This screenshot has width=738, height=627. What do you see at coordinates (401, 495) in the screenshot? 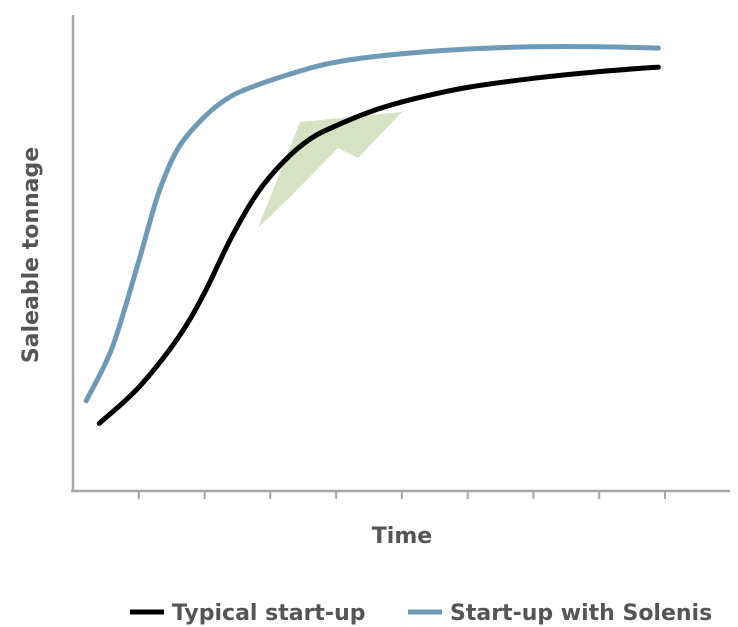
I see `x-axis-ticks` at bounding box center [401, 495].